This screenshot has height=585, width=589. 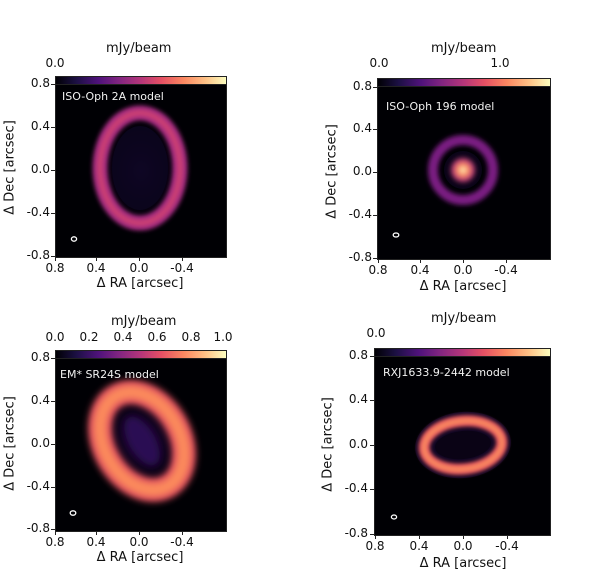 What do you see at coordinates (440, 106) in the screenshot?
I see `model-label: ISO-Oph 196 model` at bounding box center [440, 106].